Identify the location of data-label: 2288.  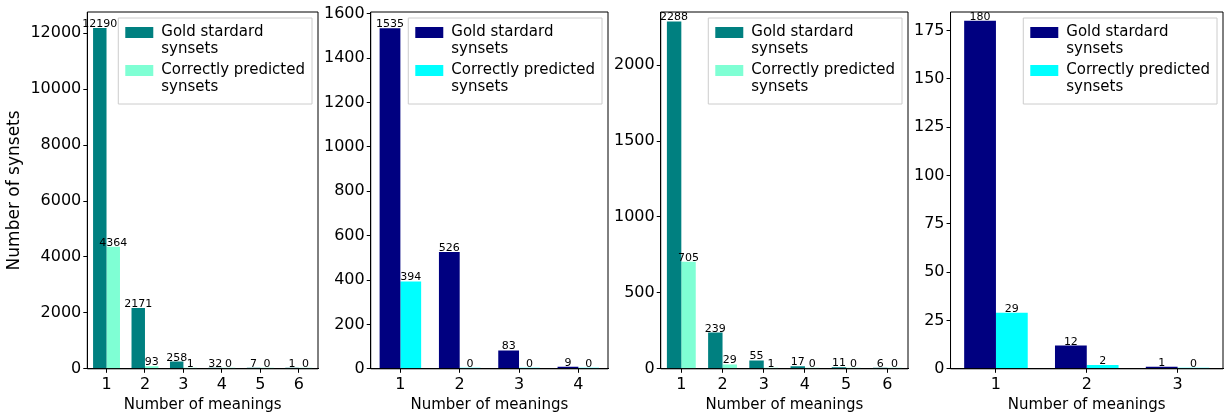
(674, 17).